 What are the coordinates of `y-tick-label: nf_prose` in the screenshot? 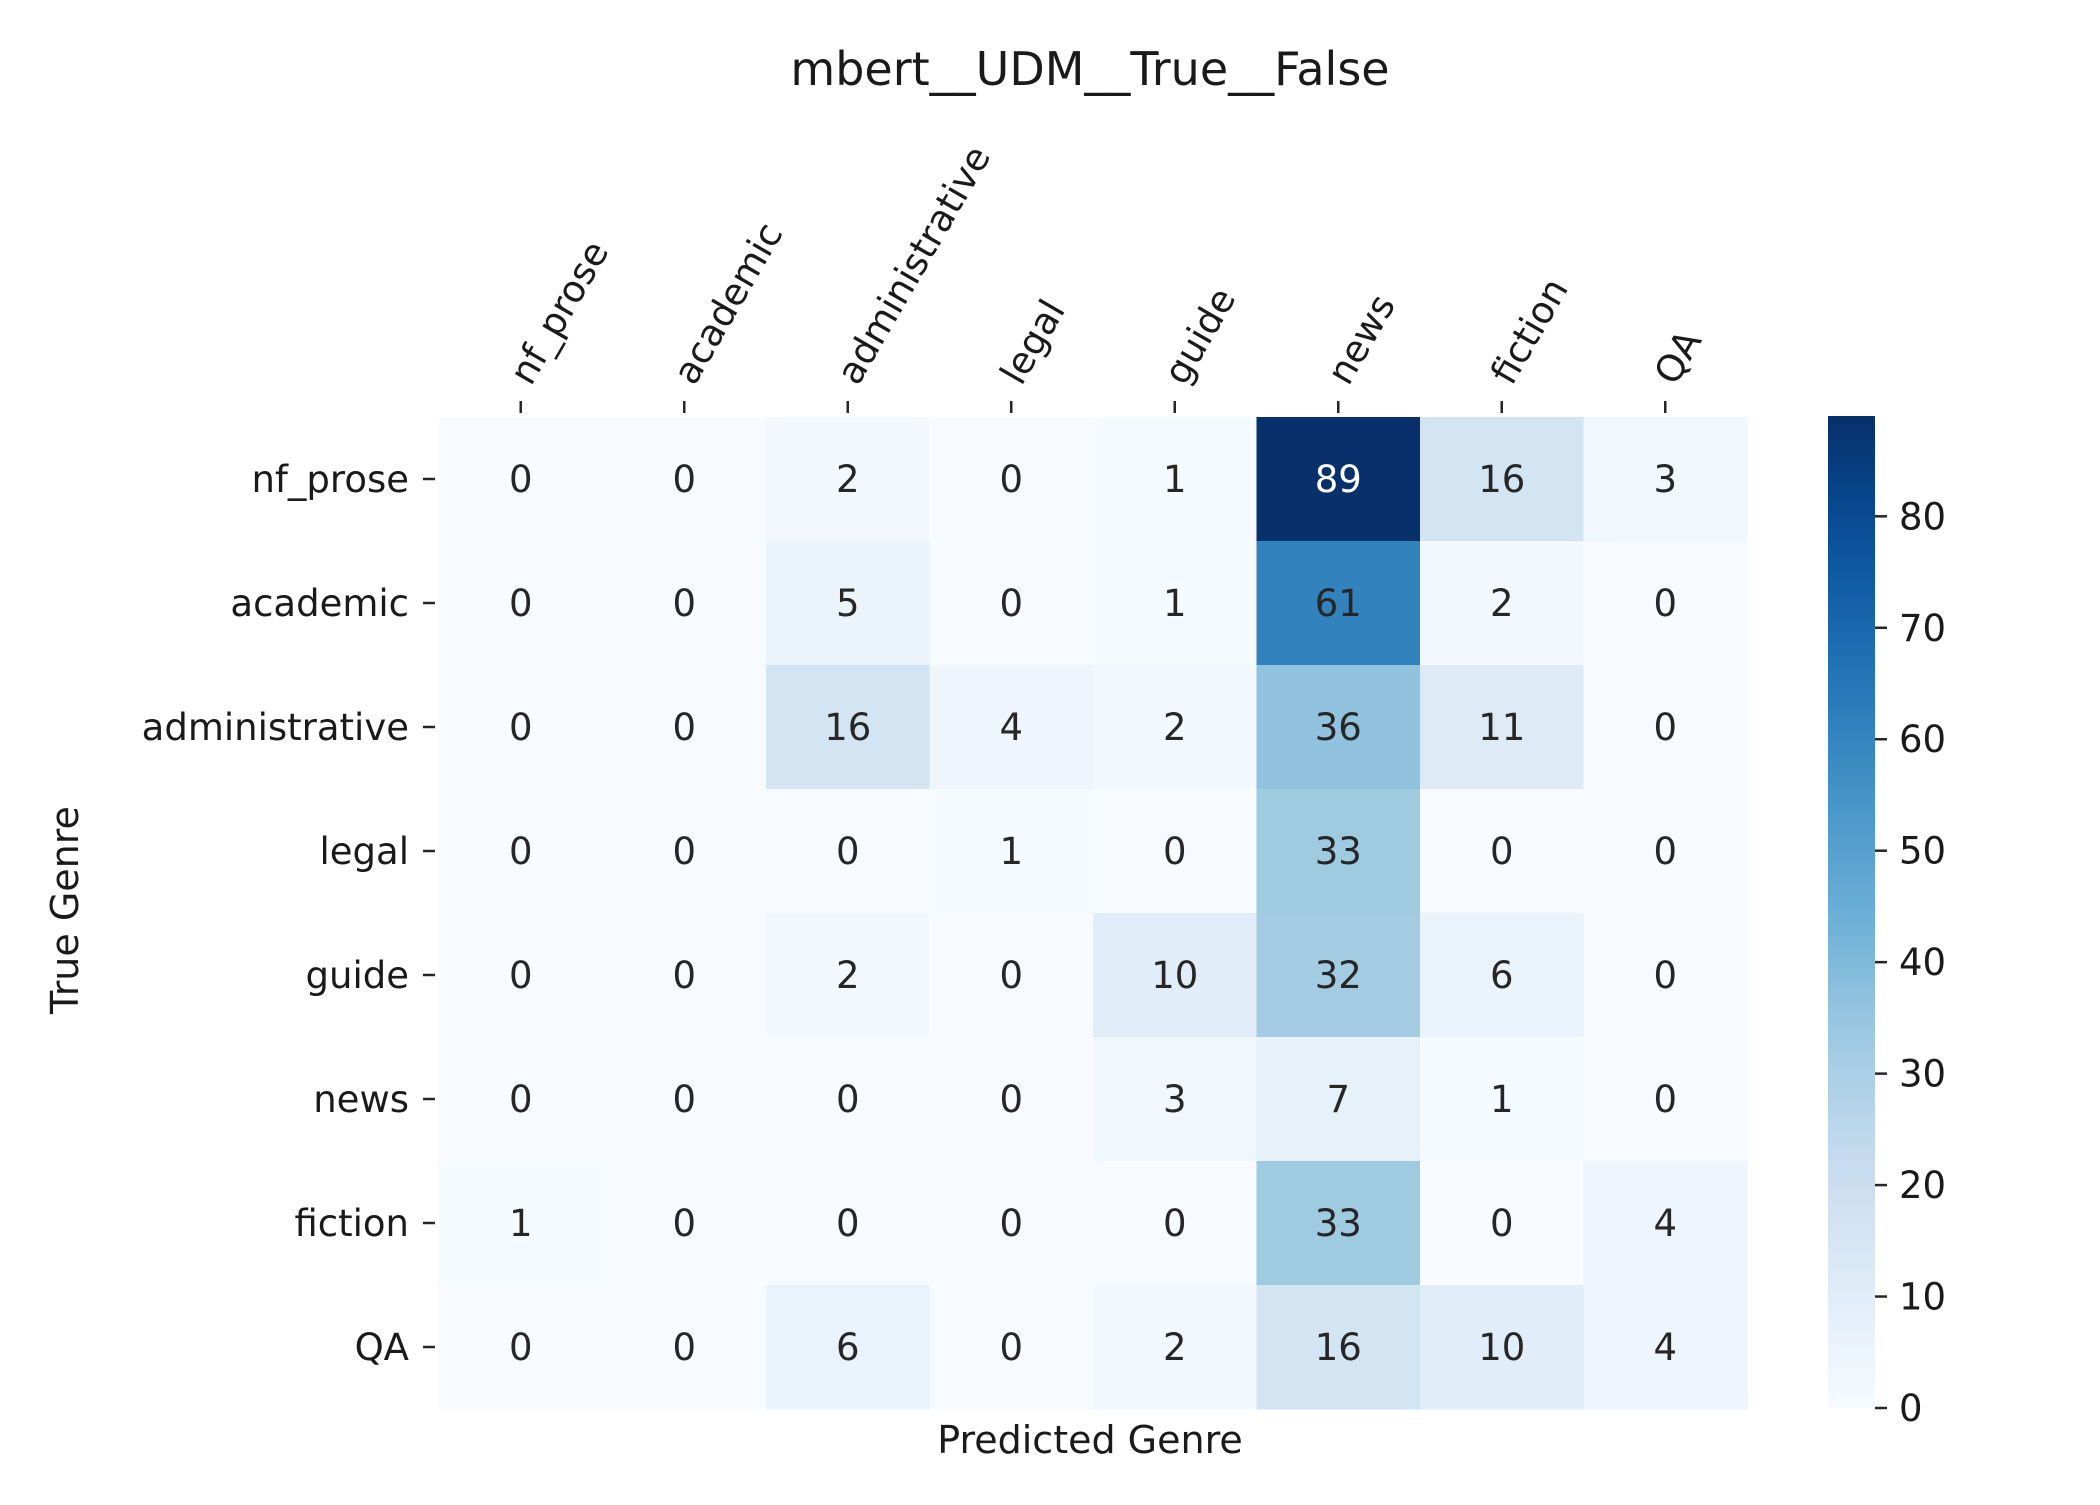 It's located at (330, 479).